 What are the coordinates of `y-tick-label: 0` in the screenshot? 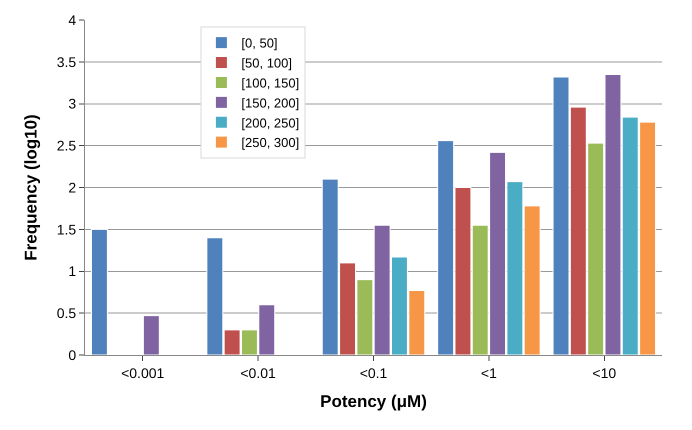 It's located at (72, 354).